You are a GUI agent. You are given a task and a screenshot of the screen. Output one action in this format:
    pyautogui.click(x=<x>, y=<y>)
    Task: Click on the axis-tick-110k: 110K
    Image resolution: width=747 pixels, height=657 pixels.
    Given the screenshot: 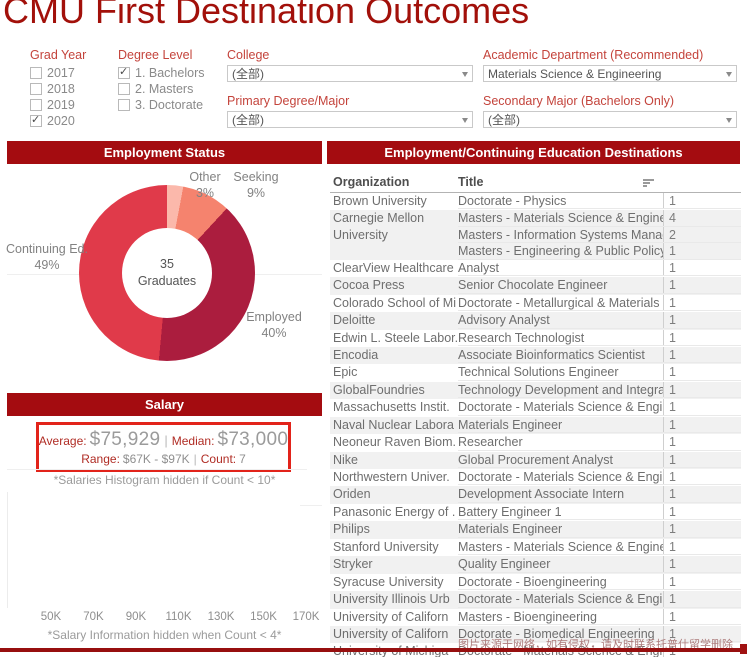 What is the action you would take?
    pyautogui.click(x=178, y=617)
    